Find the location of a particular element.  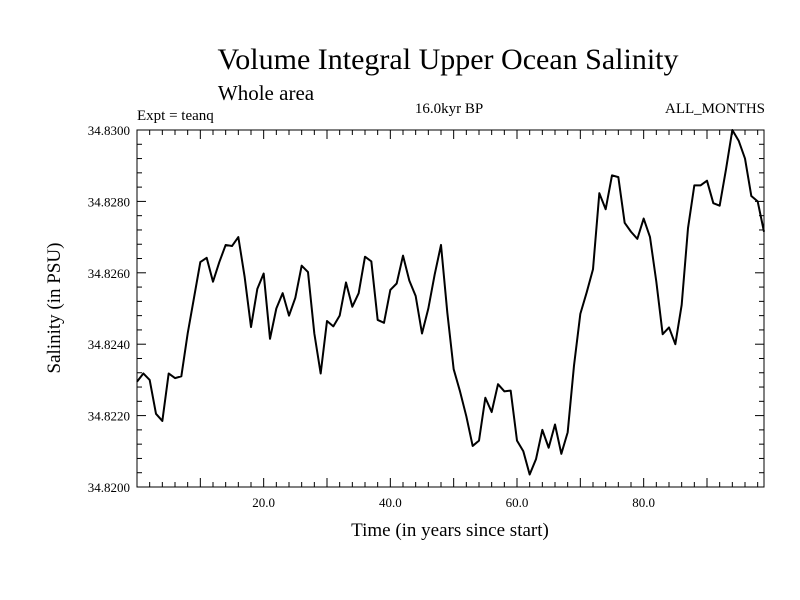

x-tick-label: 20.0 is located at coordinates (263, 502).